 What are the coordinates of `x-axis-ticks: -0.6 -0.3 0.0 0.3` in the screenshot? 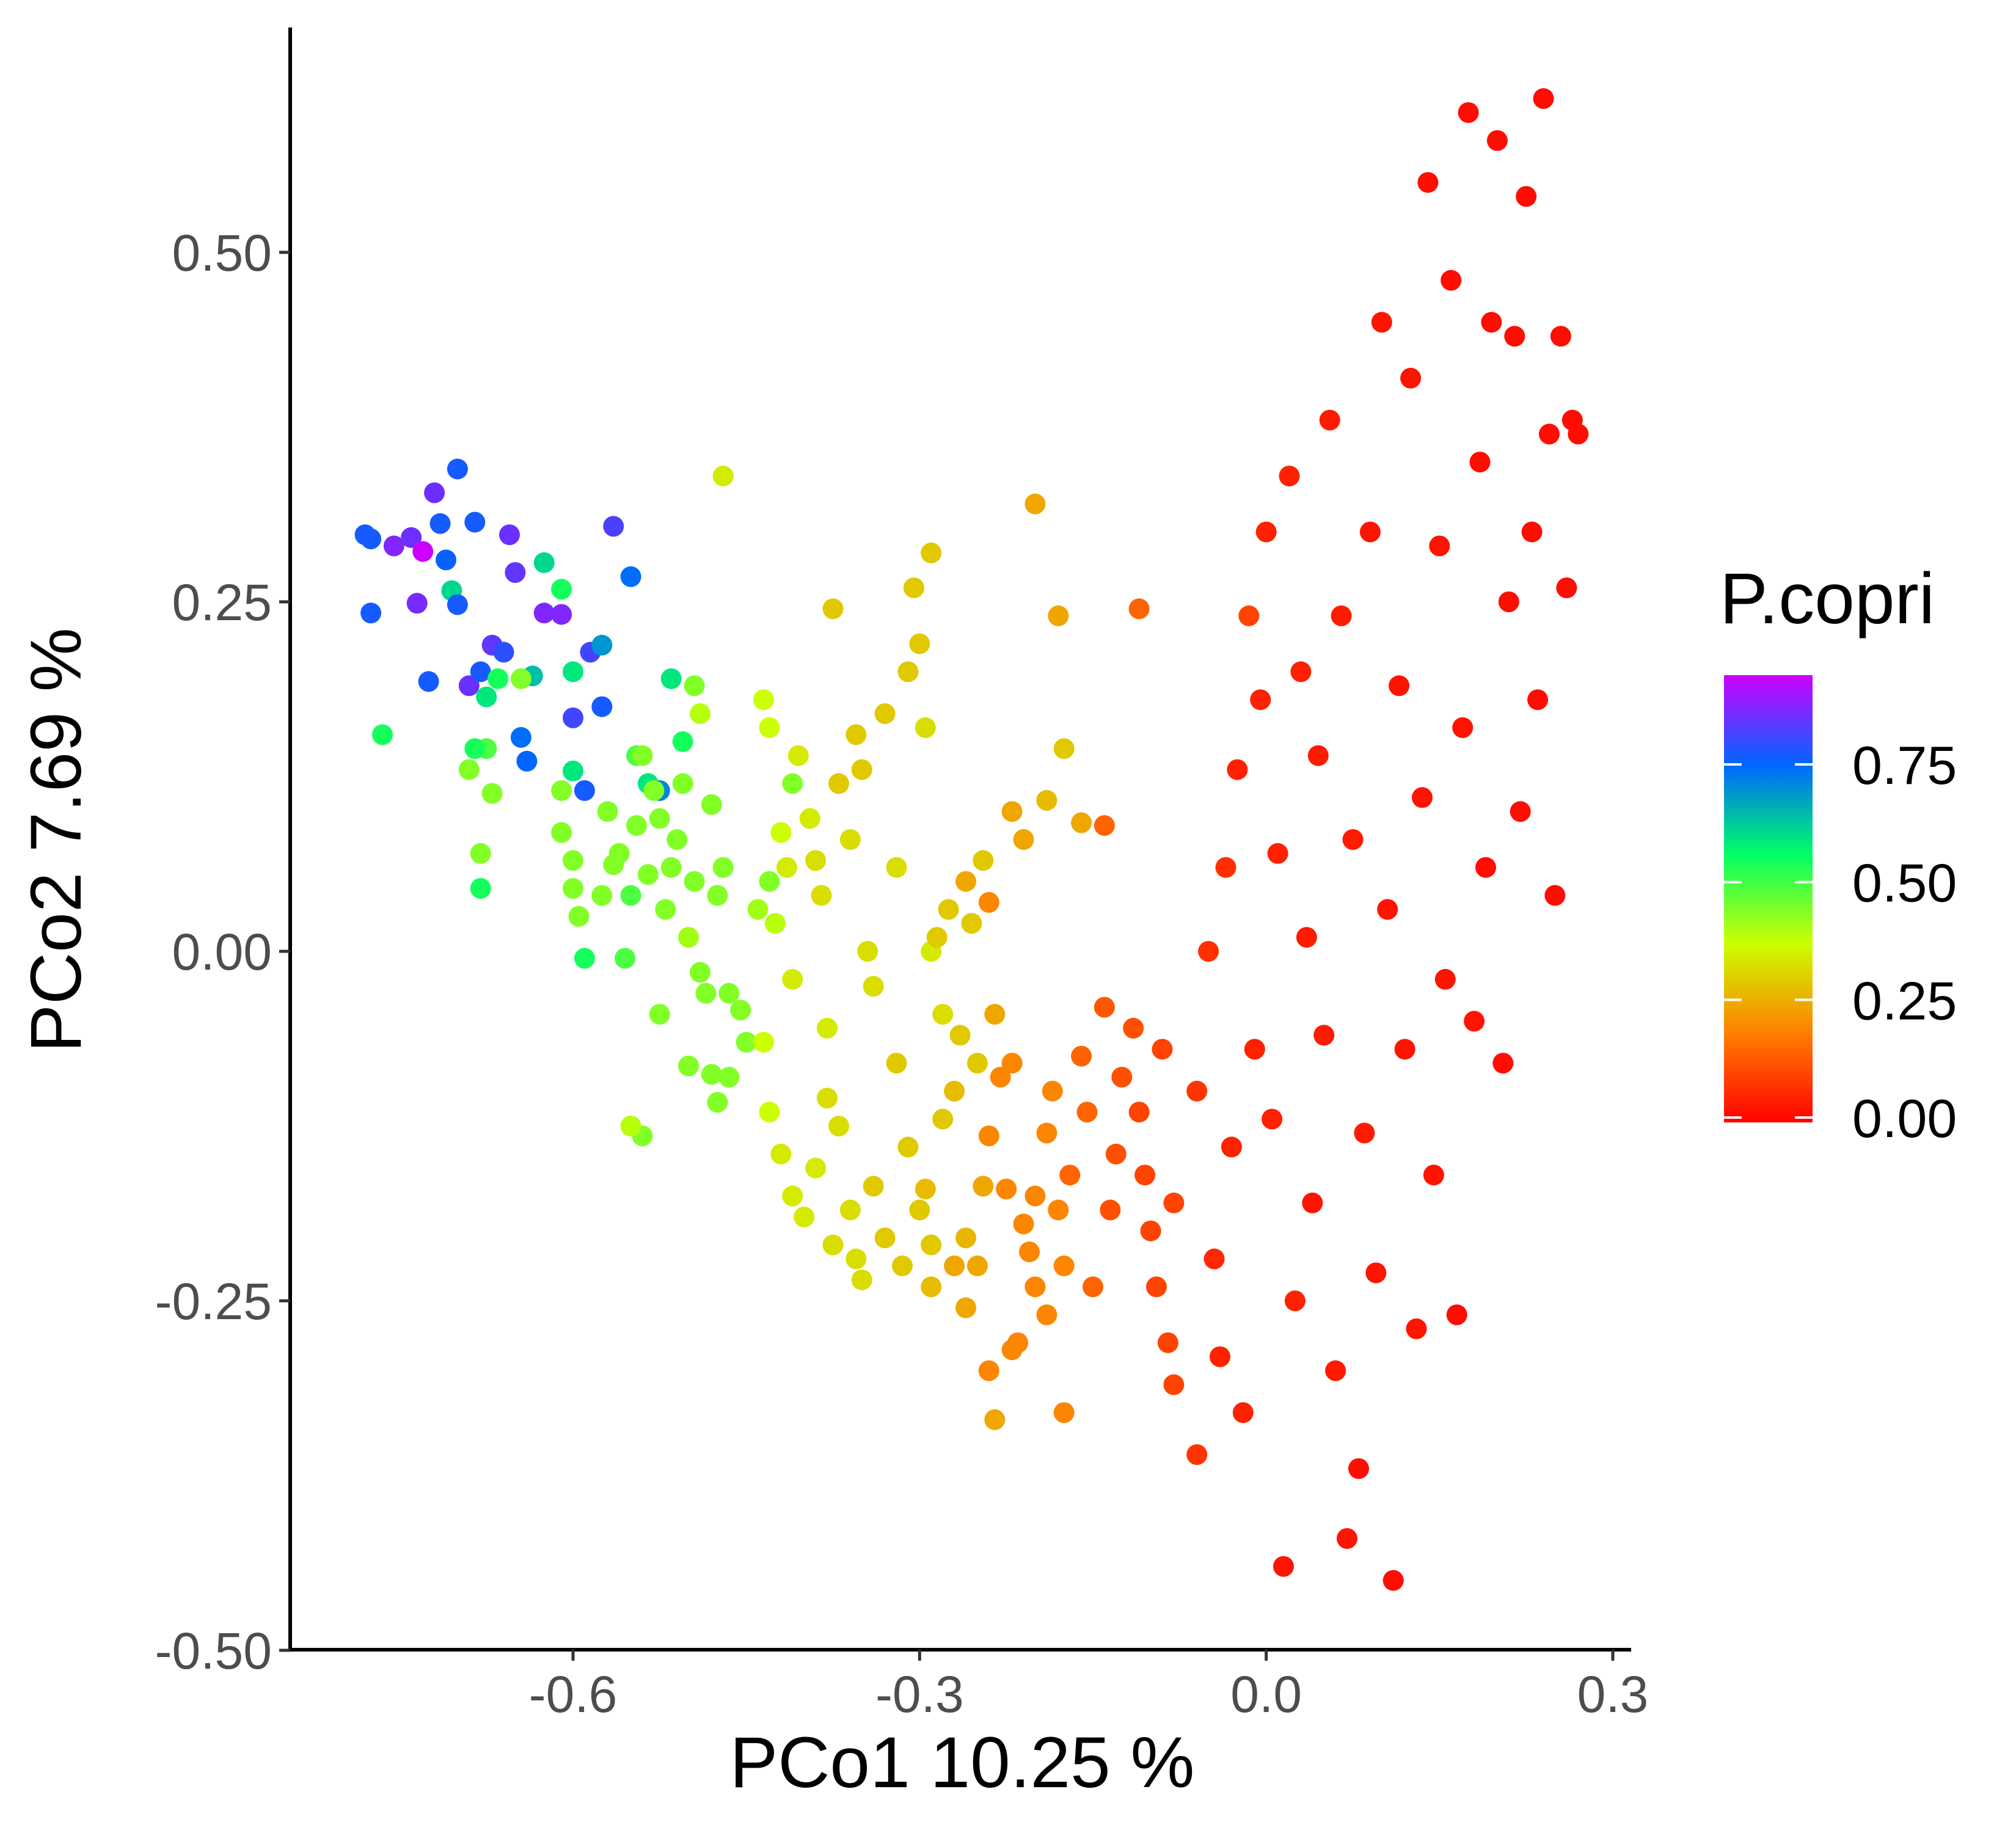 It's located at (1088, 1686).